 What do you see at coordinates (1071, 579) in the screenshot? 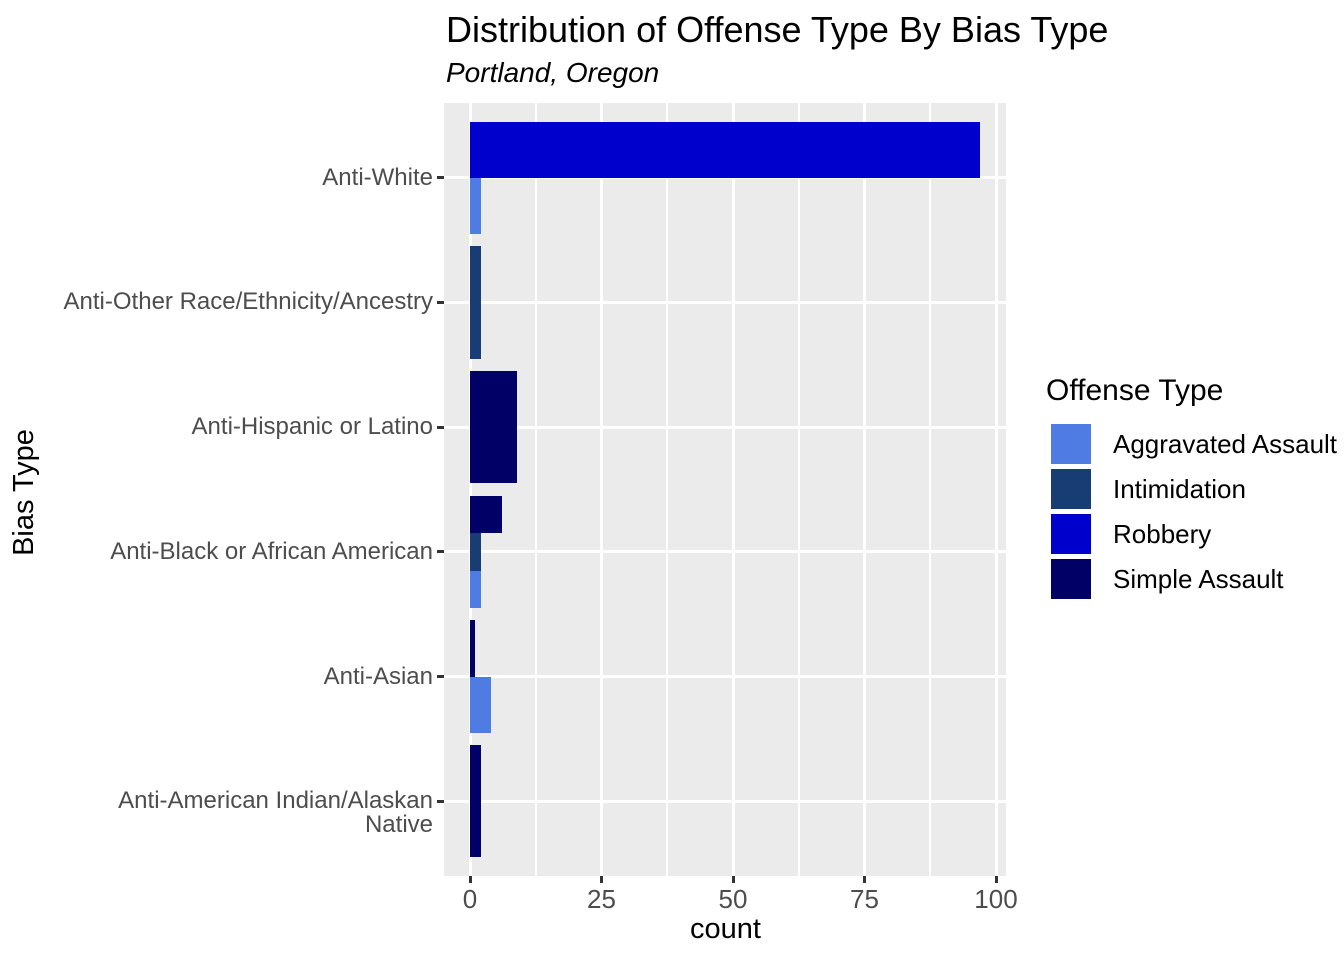
I see `legend-swatch-simple-assault` at bounding box center [1071, 579].